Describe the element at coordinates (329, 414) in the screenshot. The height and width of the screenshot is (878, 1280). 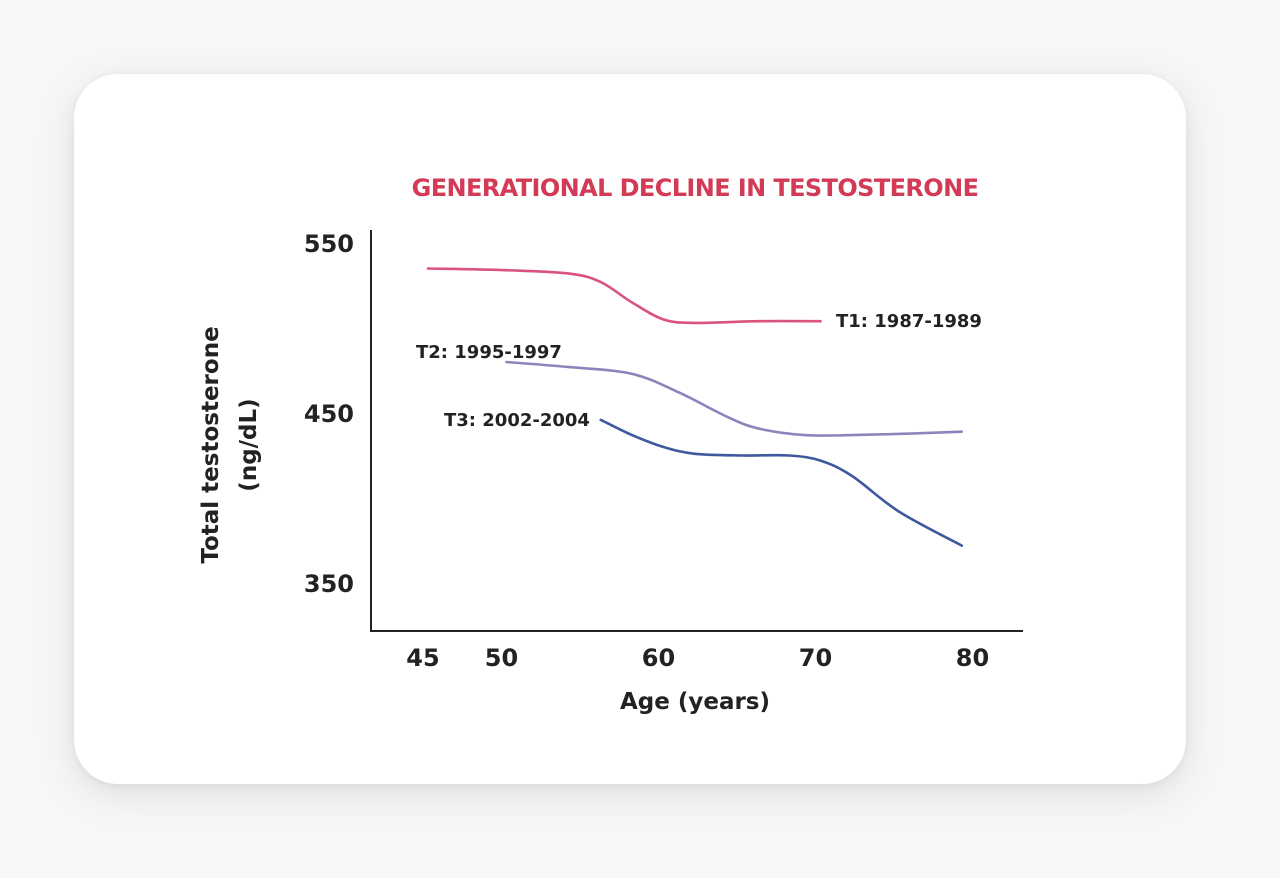
I see `y-tick-label: 450` at that location.